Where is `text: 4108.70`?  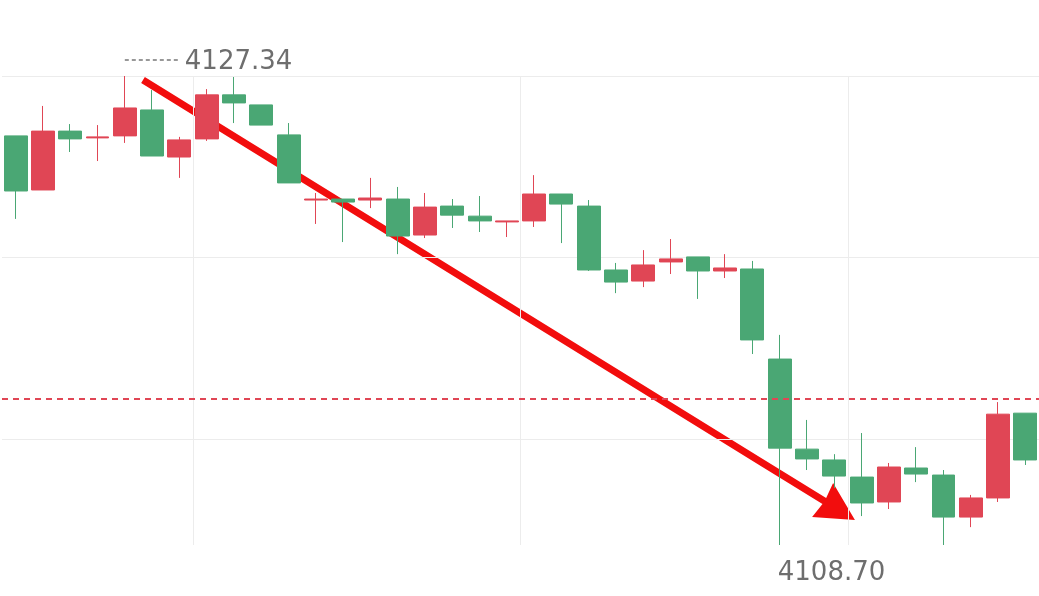
text: 4108.70 is located at coordinates (831, 571).